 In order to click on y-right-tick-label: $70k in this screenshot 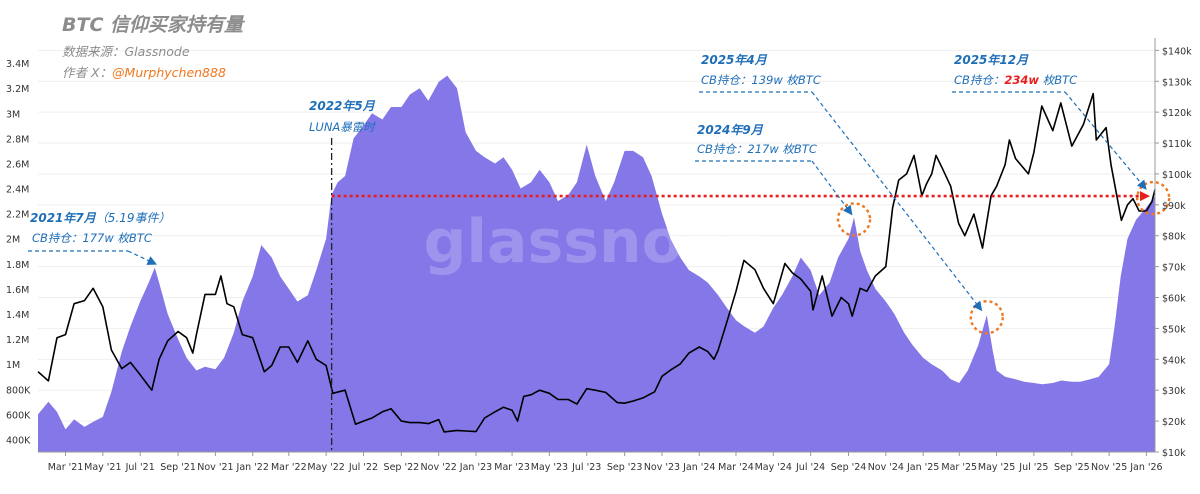, I will do `click(1174, 268)`.